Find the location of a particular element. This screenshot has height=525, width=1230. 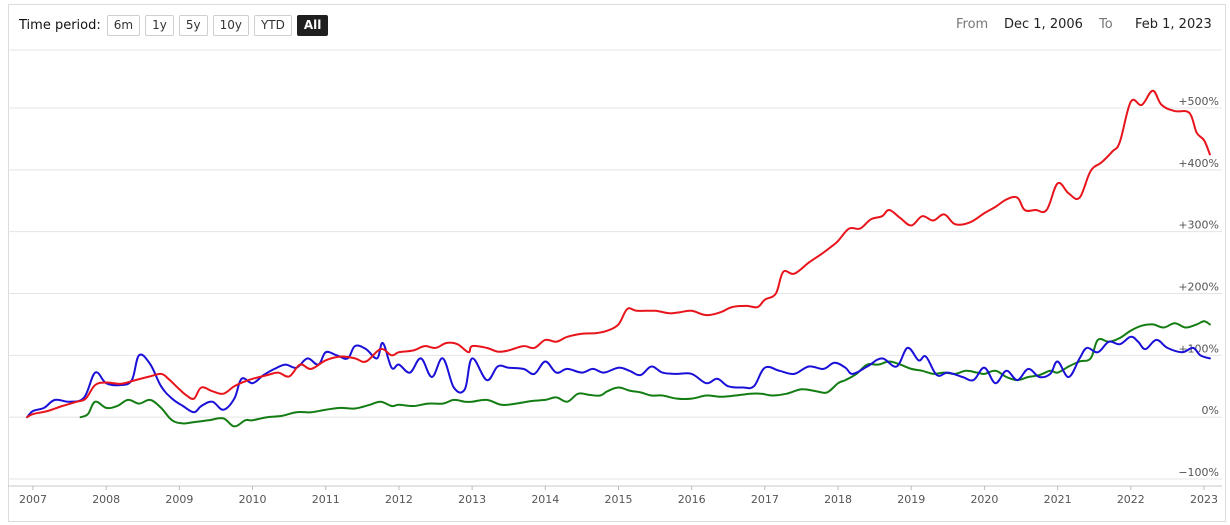

period-button-5y: 5y is located at coordinates (193, 25).